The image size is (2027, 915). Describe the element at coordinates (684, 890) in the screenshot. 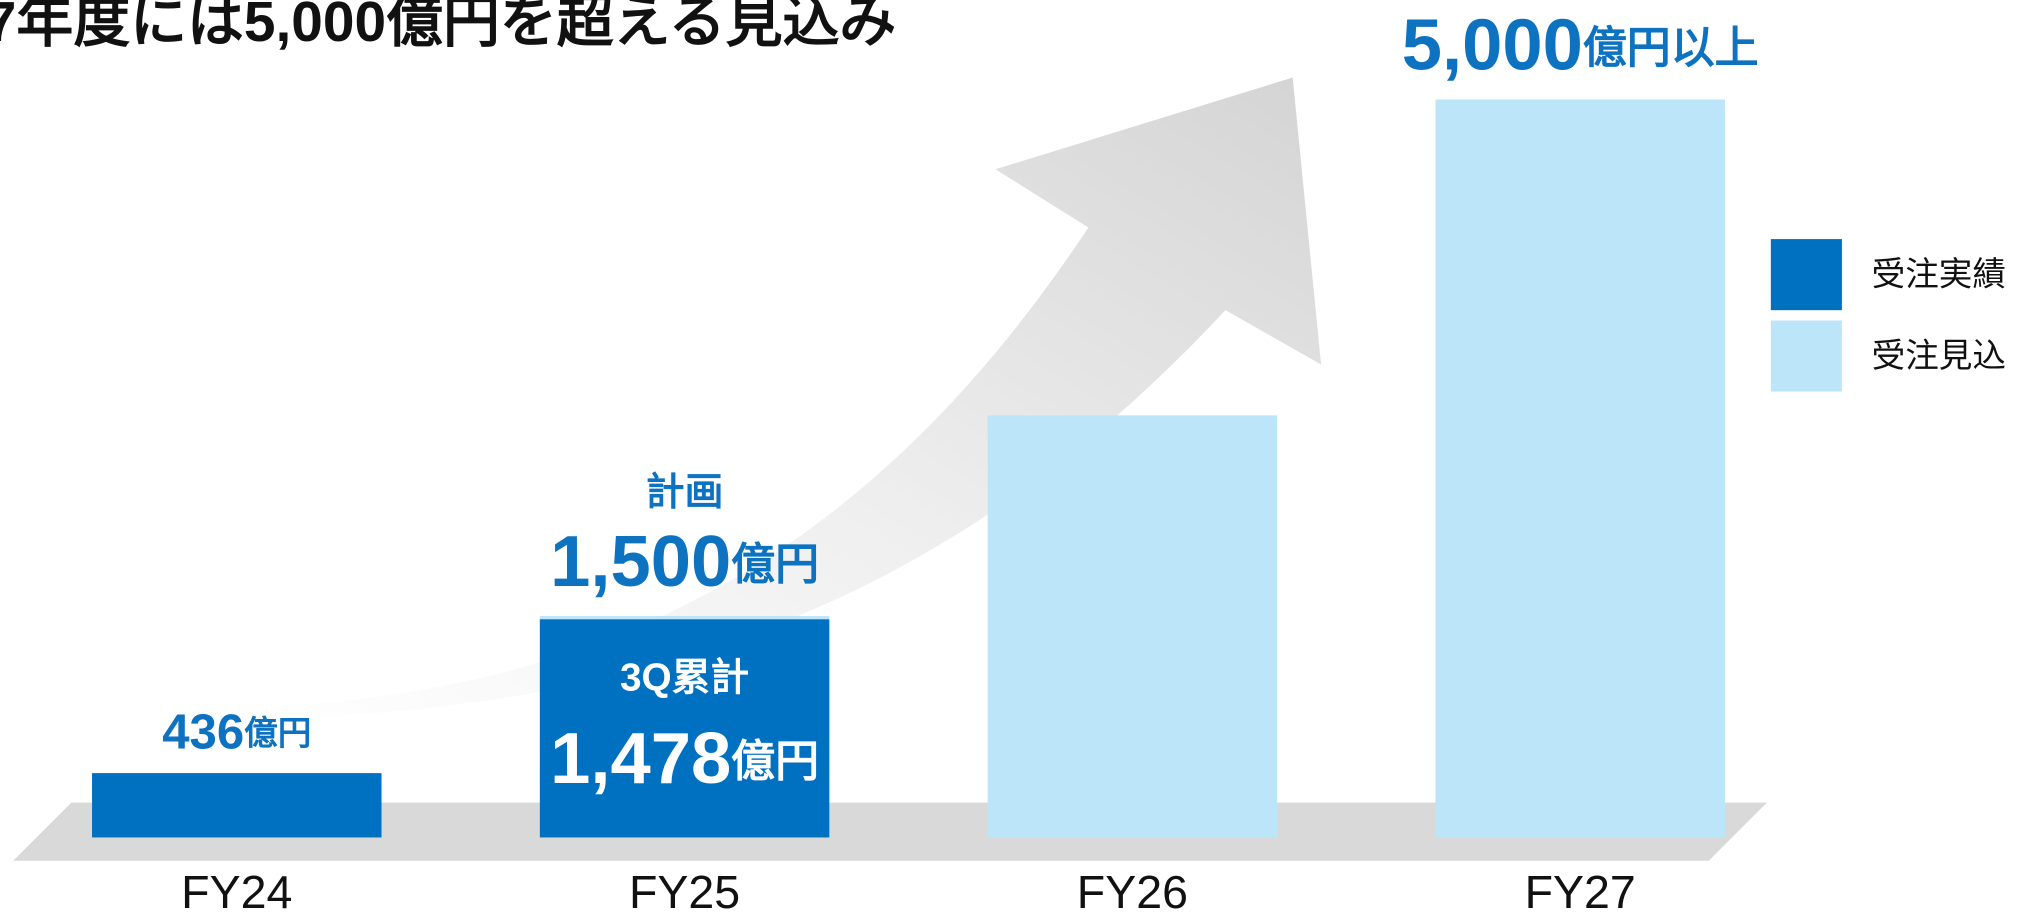

I see `x-tick-label: FY25` at that location.